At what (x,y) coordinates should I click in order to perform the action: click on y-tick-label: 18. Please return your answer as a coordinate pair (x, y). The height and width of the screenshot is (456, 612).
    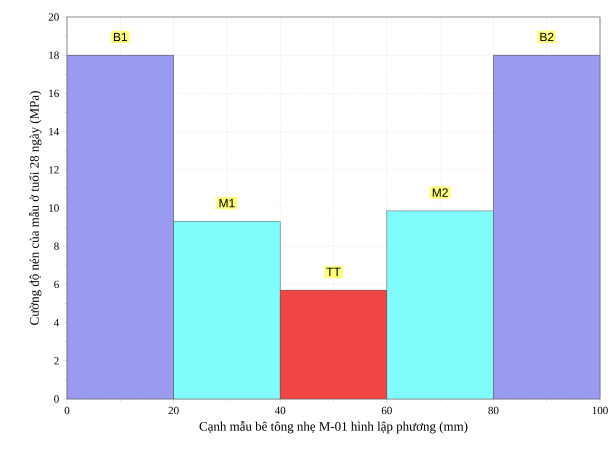
    Looking at the image, I should click on (54, 55).